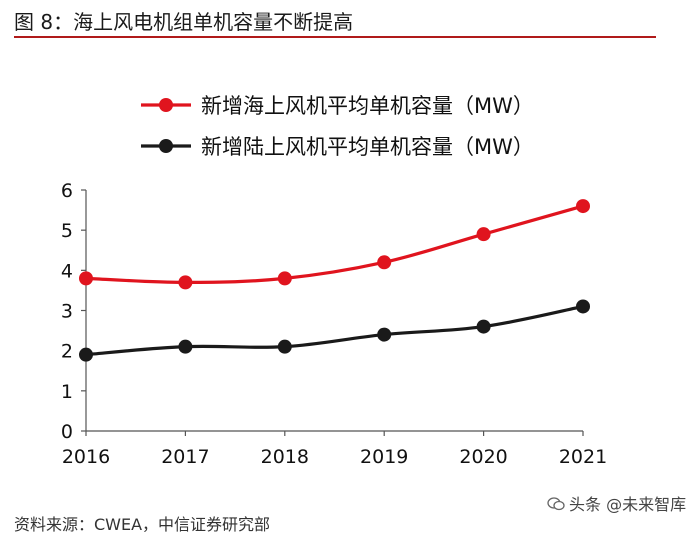 This screenshot has width=700, height=535. I want to click on legend-label: 新增海上风机平均单机容量（MW）, so click(367, 106).